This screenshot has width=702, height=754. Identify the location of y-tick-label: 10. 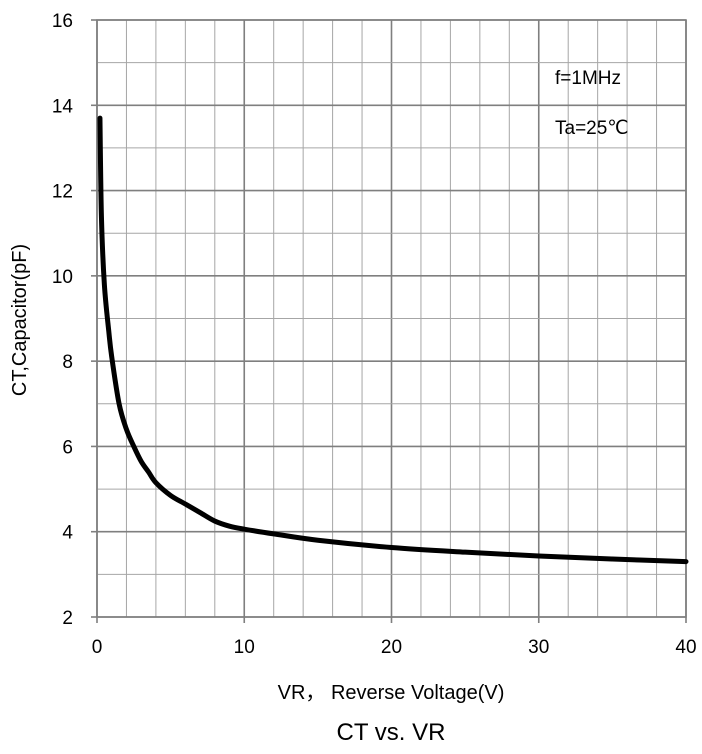
(62, 277).